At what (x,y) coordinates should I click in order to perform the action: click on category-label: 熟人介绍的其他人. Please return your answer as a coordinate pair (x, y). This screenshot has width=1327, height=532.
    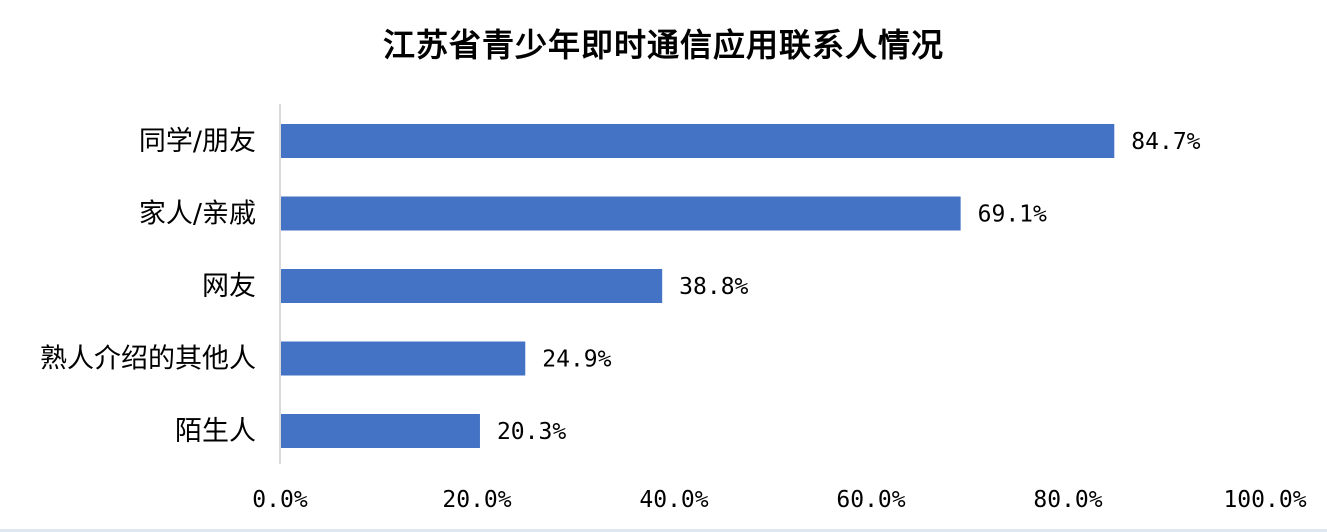
    Looking at the image, I should click on (148, 359).